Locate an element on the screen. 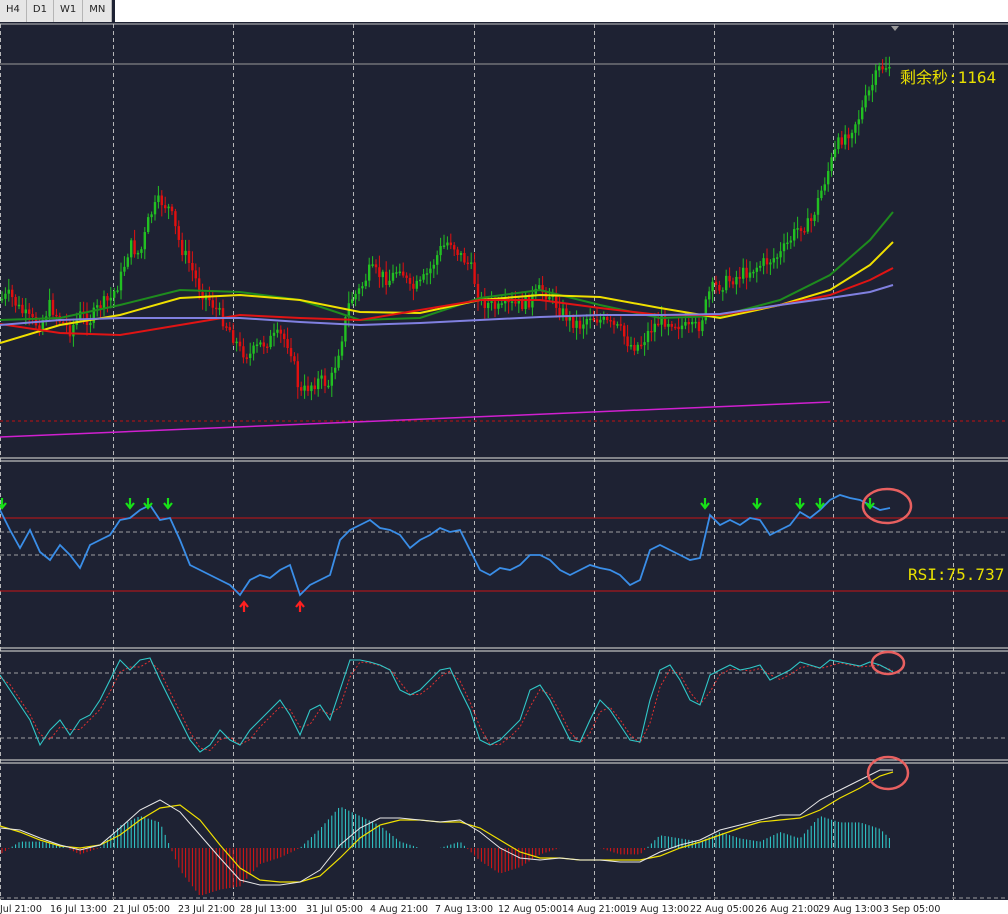  tab-d1: D1 is located at coordinates (40, 11).